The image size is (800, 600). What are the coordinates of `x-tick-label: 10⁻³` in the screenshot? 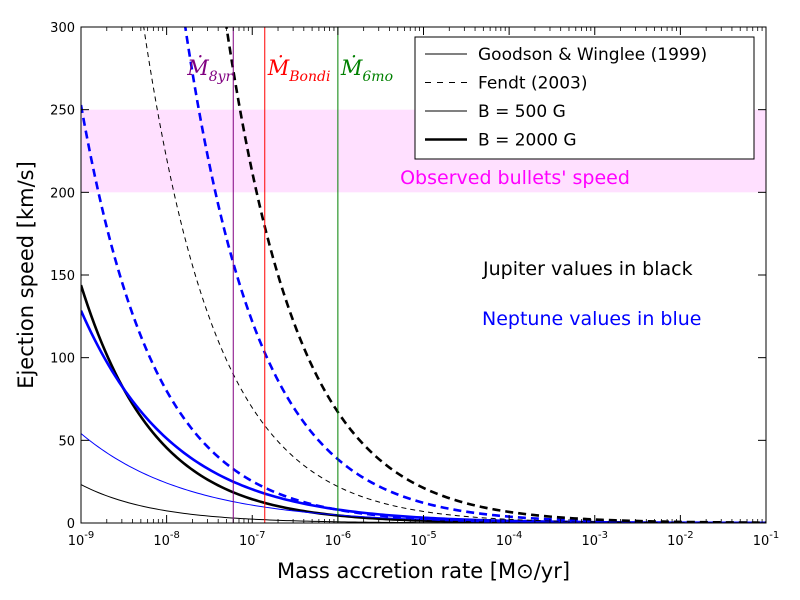 It's located at (594, 539).